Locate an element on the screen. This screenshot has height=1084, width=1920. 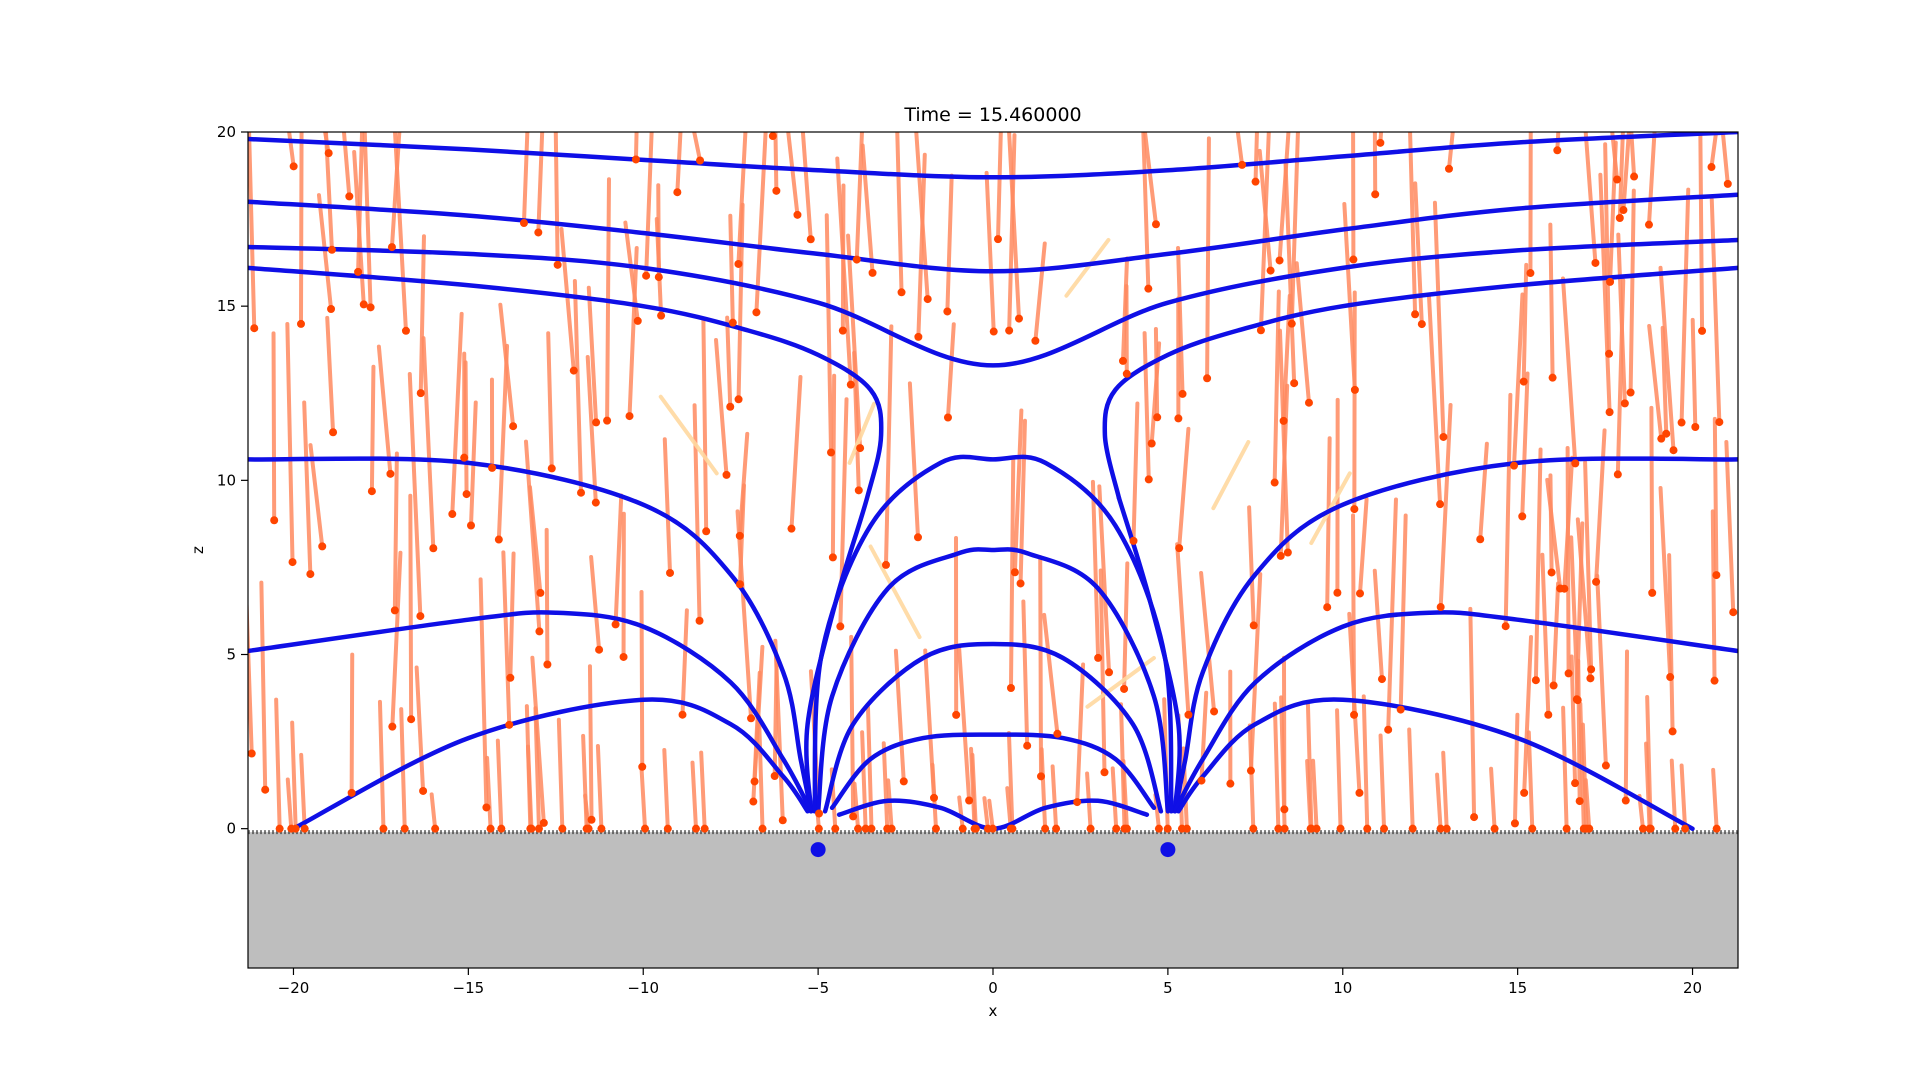
y-axis-label: z is located at coordinates (198, 550).